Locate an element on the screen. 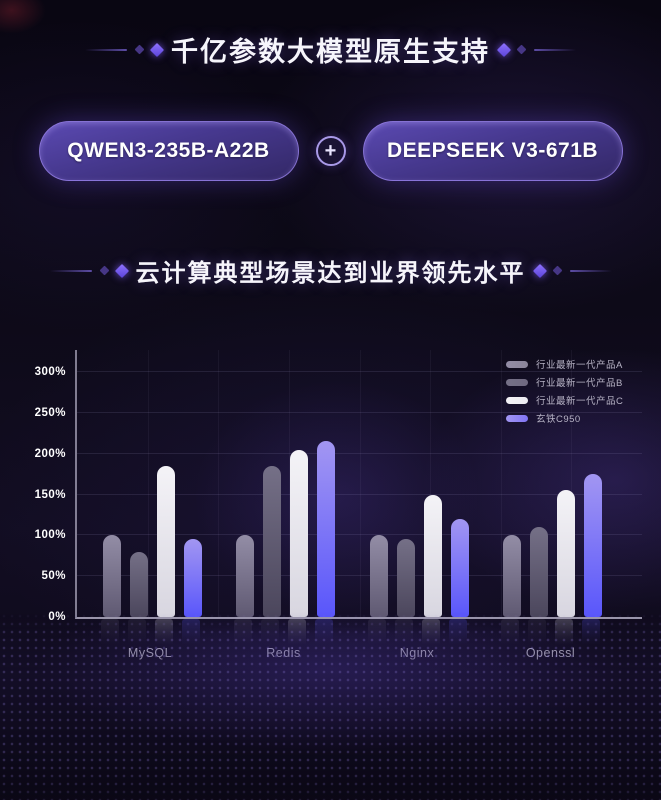 The image size is (661, 800). bar-行业最新一代产品A-MySQL is located at coordinates (111, 576).